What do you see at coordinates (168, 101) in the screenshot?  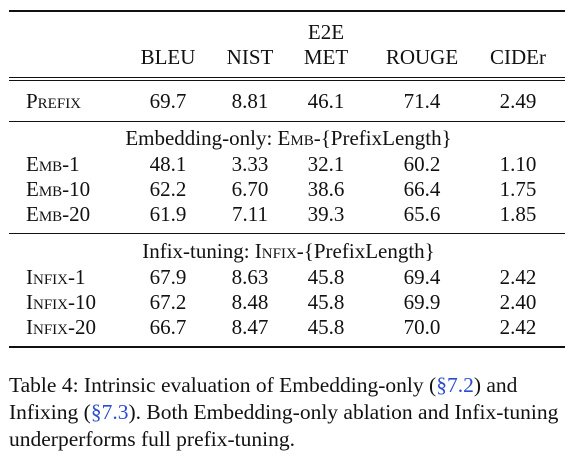 I see `cell: 69.7` at bounding box center [168, 101].